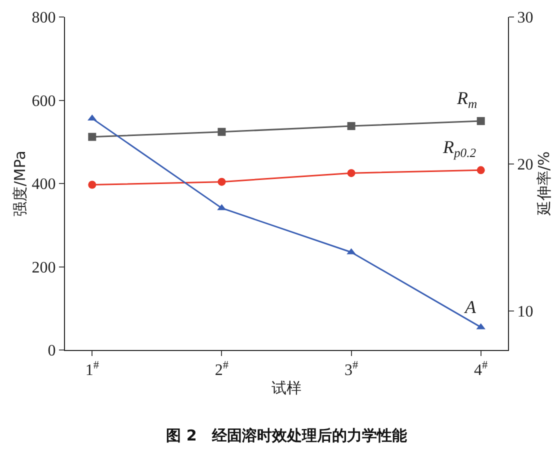  I want to click on x-tick-label: 4$^{#}$, so click(481, 369).